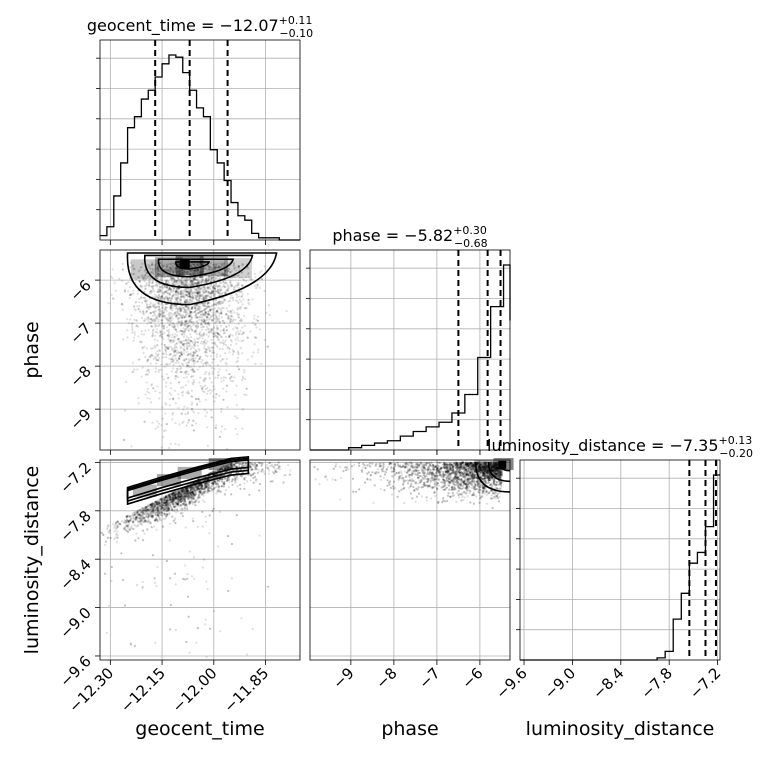 This screenshot has width=760, height=760. I want to click on hist-phase-grid, so click(410, 350).